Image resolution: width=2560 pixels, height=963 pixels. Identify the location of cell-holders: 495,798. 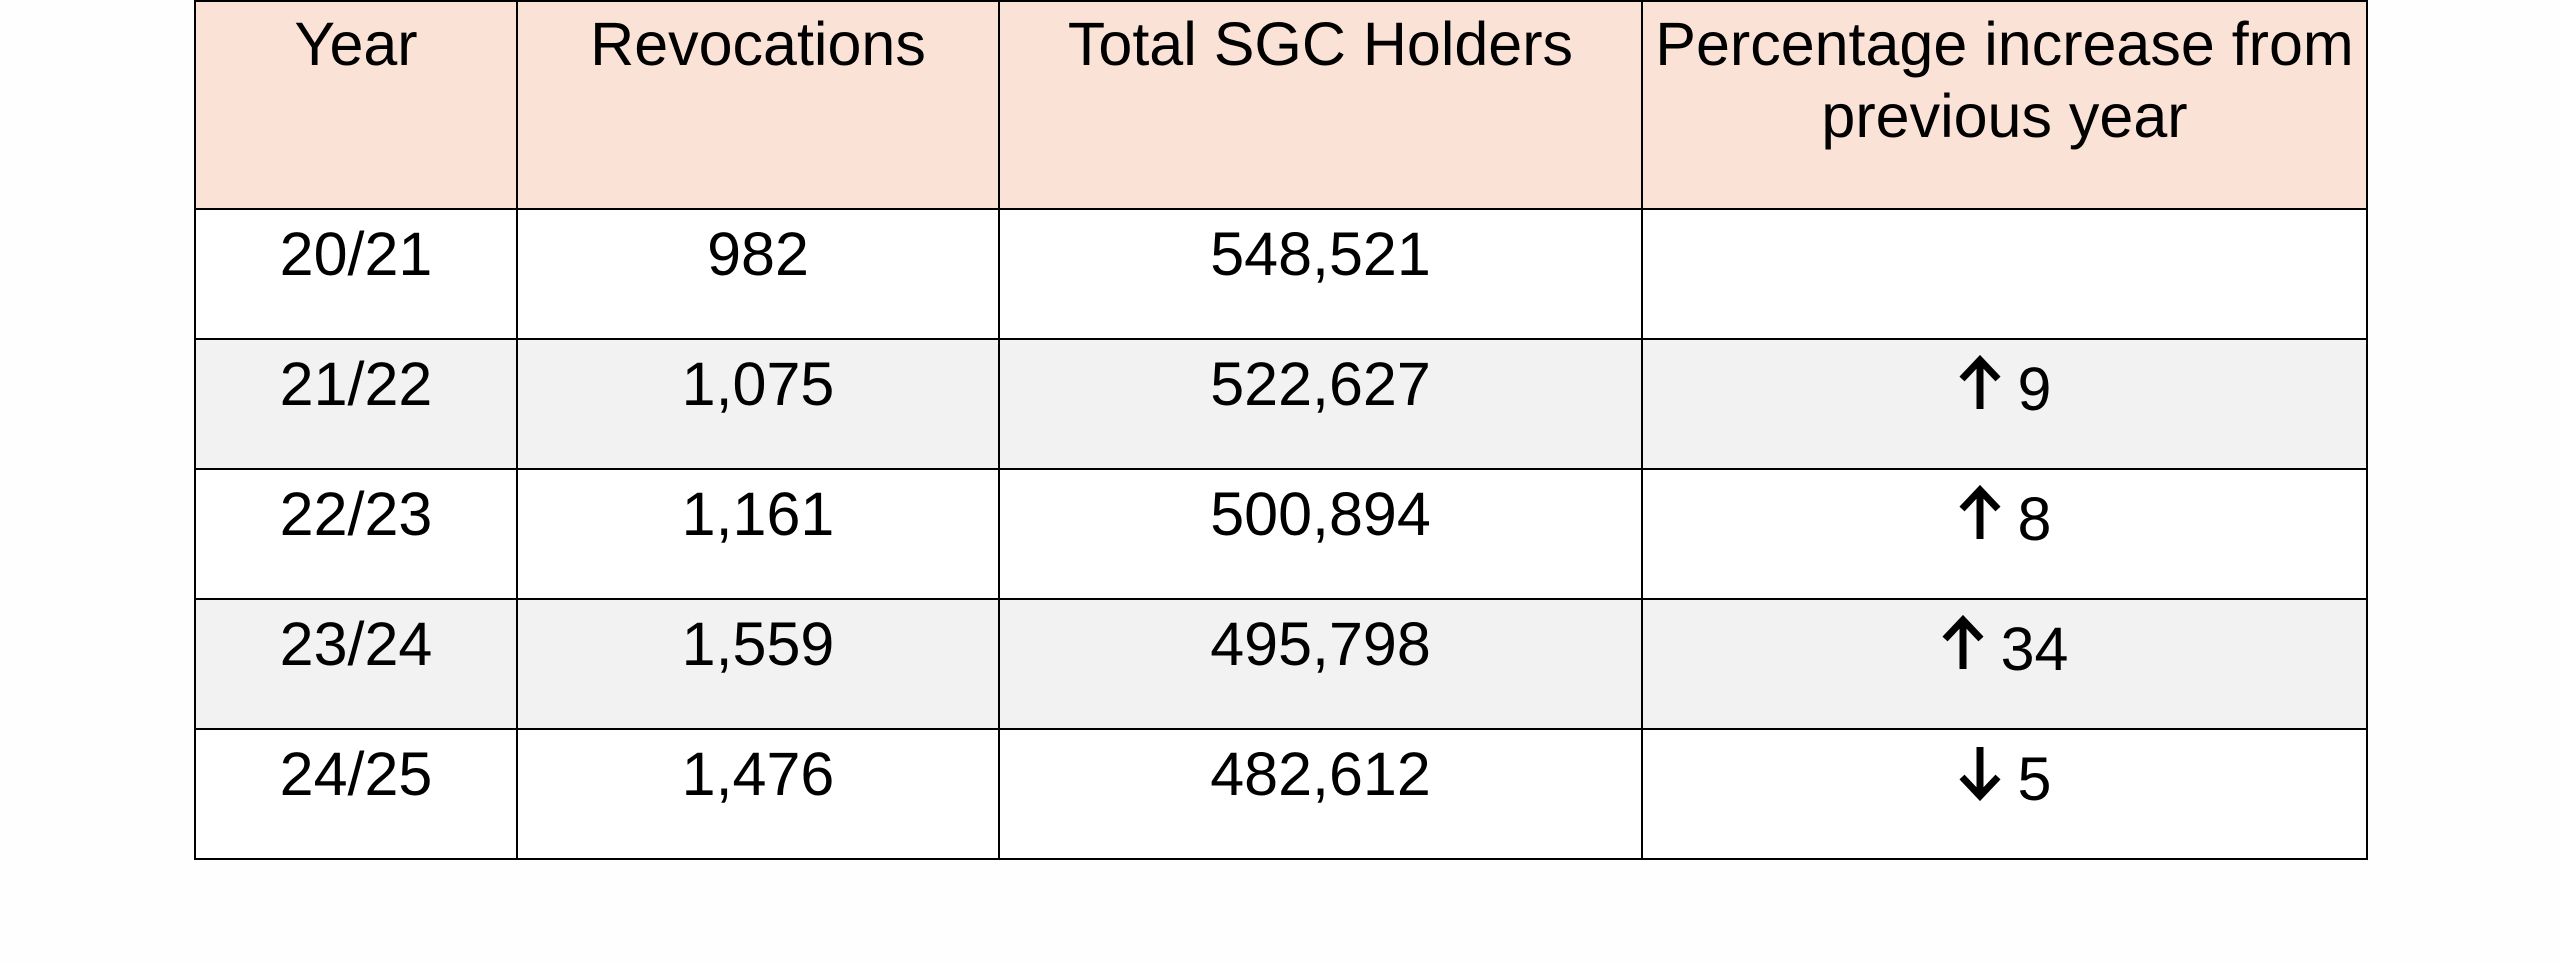
(1320, 664).